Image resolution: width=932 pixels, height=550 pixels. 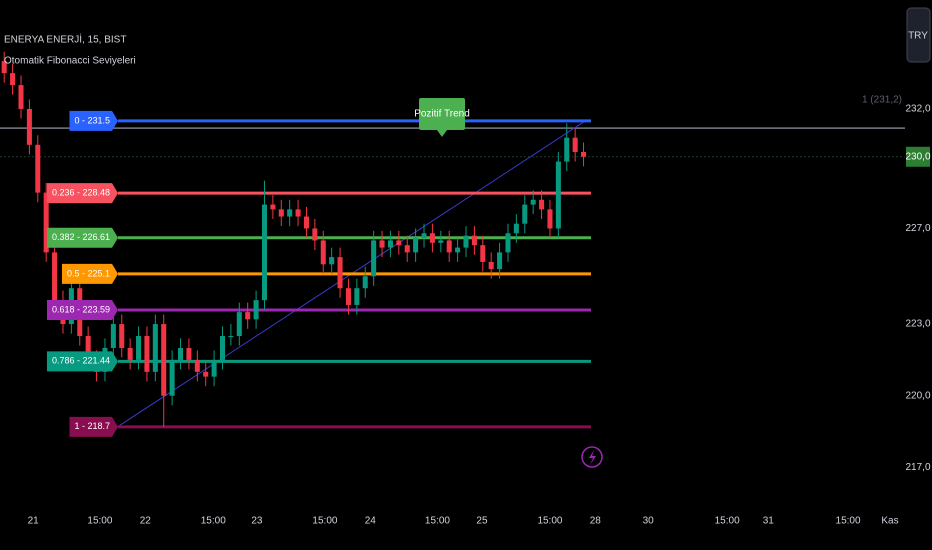 I want to click on fib-label: 0.236 - 228.48, so click(x=81, y=192).